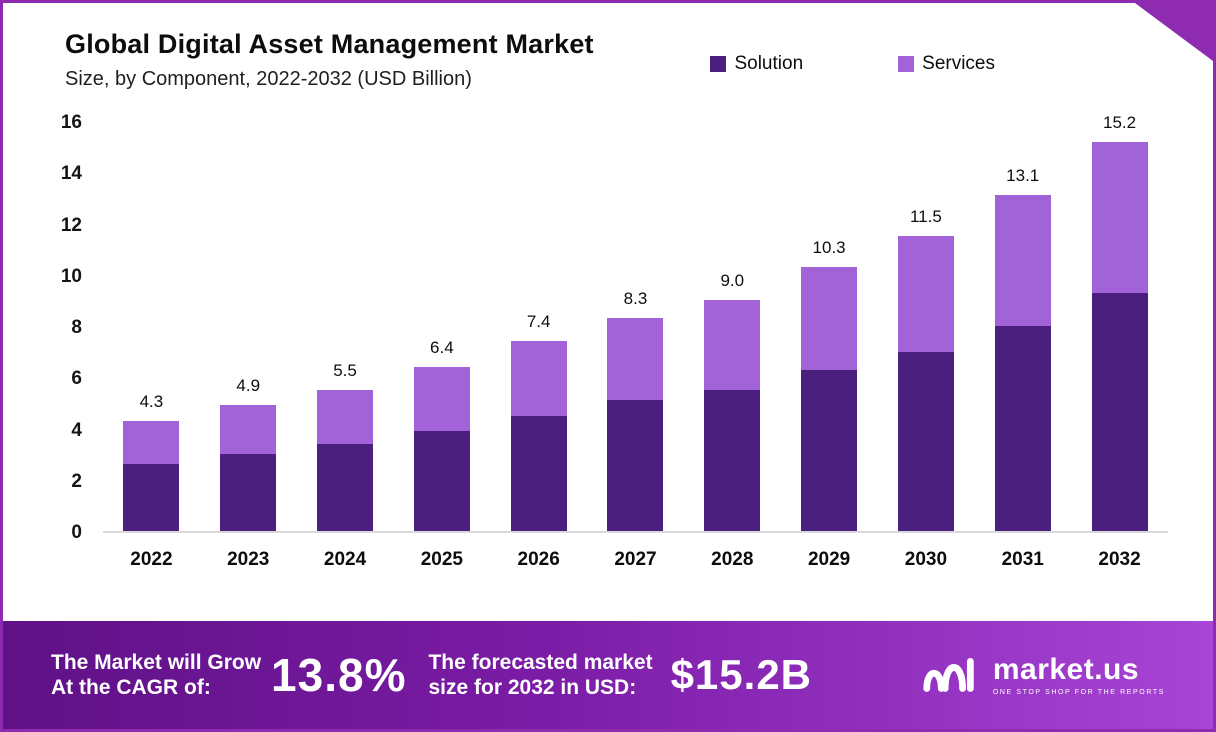  What do you see at coordinates (1066, 669) in the screenshot?
I see `logo-name: market.us` at bounding box center [1066, 669].